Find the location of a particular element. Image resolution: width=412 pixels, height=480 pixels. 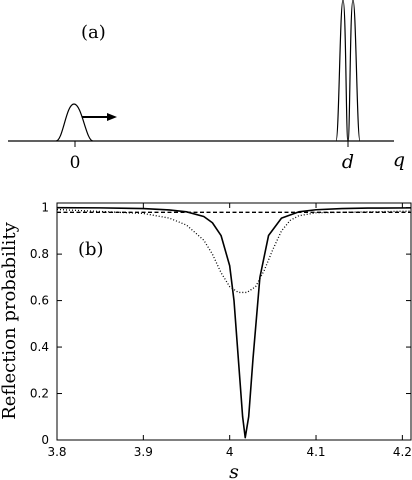

y-tick-label: 0.2 is located at coordinates (39, 394).